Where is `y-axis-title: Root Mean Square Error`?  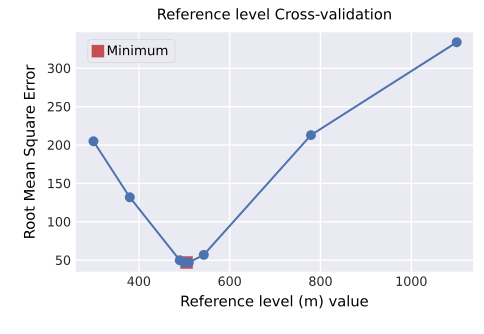
y-axis-title: Root Mean Square Error is located at coordinates (31, 151).